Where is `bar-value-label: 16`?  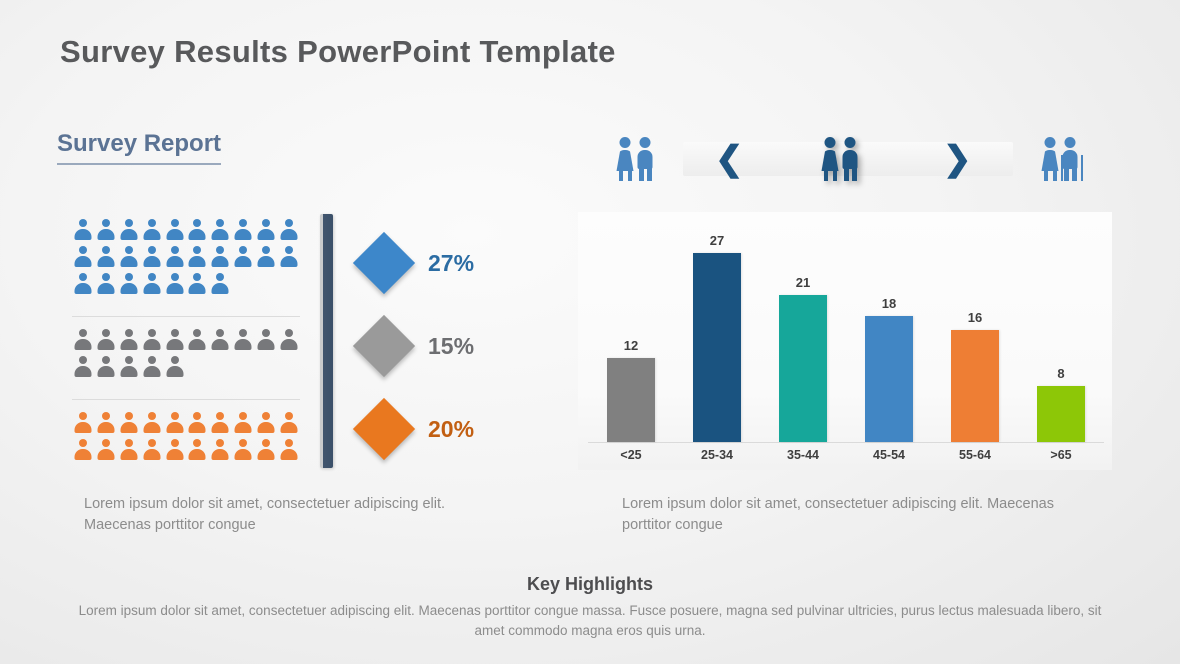 bar-value-label: 16 is located at coordinates (975, 317).